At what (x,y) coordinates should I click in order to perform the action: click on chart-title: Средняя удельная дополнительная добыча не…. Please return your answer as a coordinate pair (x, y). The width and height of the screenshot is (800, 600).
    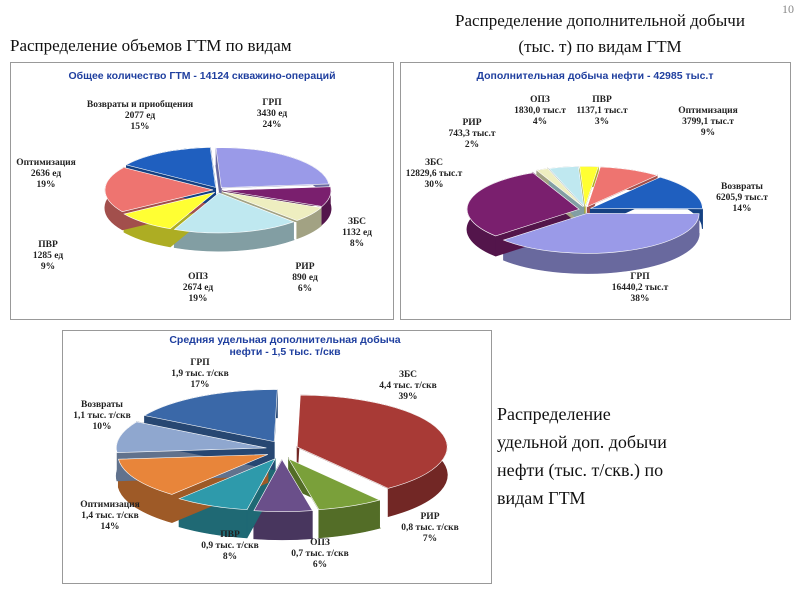
    Looking at the image, I should click on (285, 346).